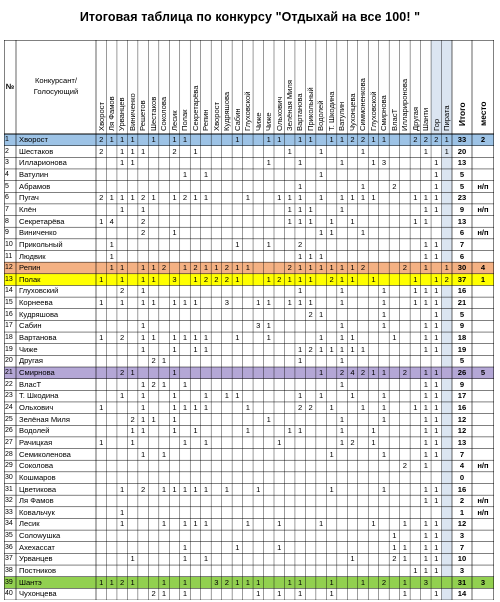 Image resolution: width=500 pixels, height=602 pixels. Describe the element at coordinates (206, 120) in the screenshot. I see `voter-header-11: Репин` at that location.